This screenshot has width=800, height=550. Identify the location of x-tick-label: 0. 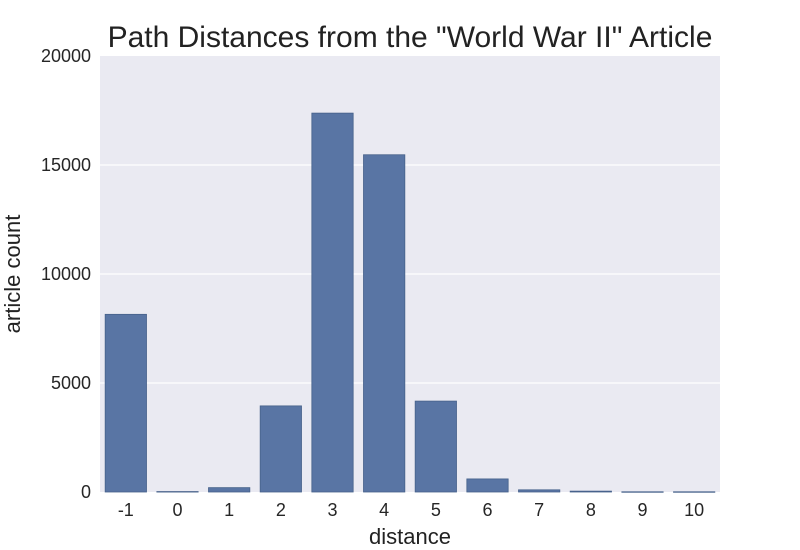
(177, 510).